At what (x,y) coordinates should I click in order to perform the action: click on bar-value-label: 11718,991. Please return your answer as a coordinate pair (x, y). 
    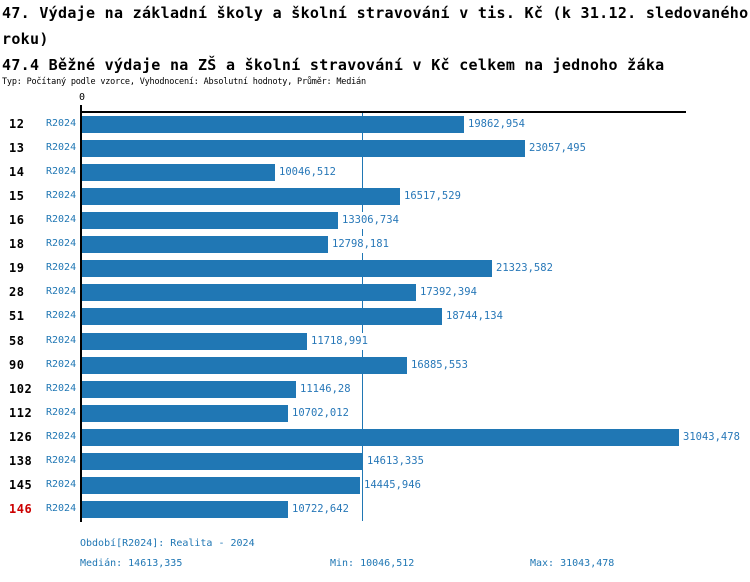
    Looking at the image, I should click on (339, 341).